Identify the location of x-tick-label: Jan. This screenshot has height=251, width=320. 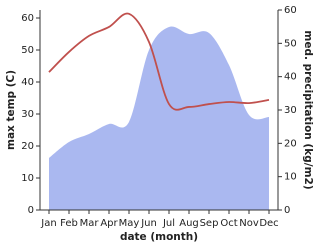
(48, 223).